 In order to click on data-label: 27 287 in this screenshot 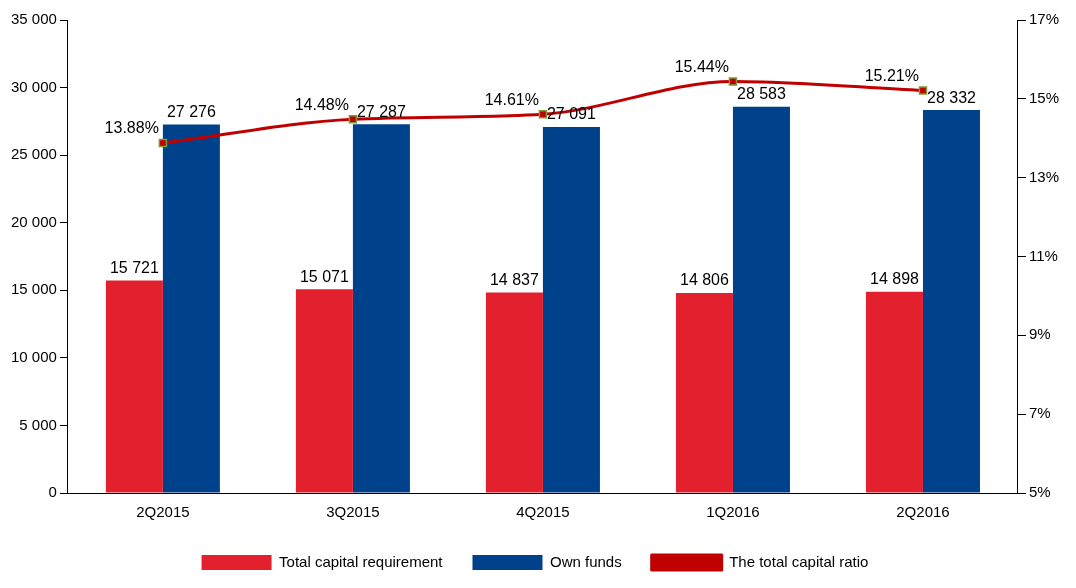, I will do `click(381, 111)`.